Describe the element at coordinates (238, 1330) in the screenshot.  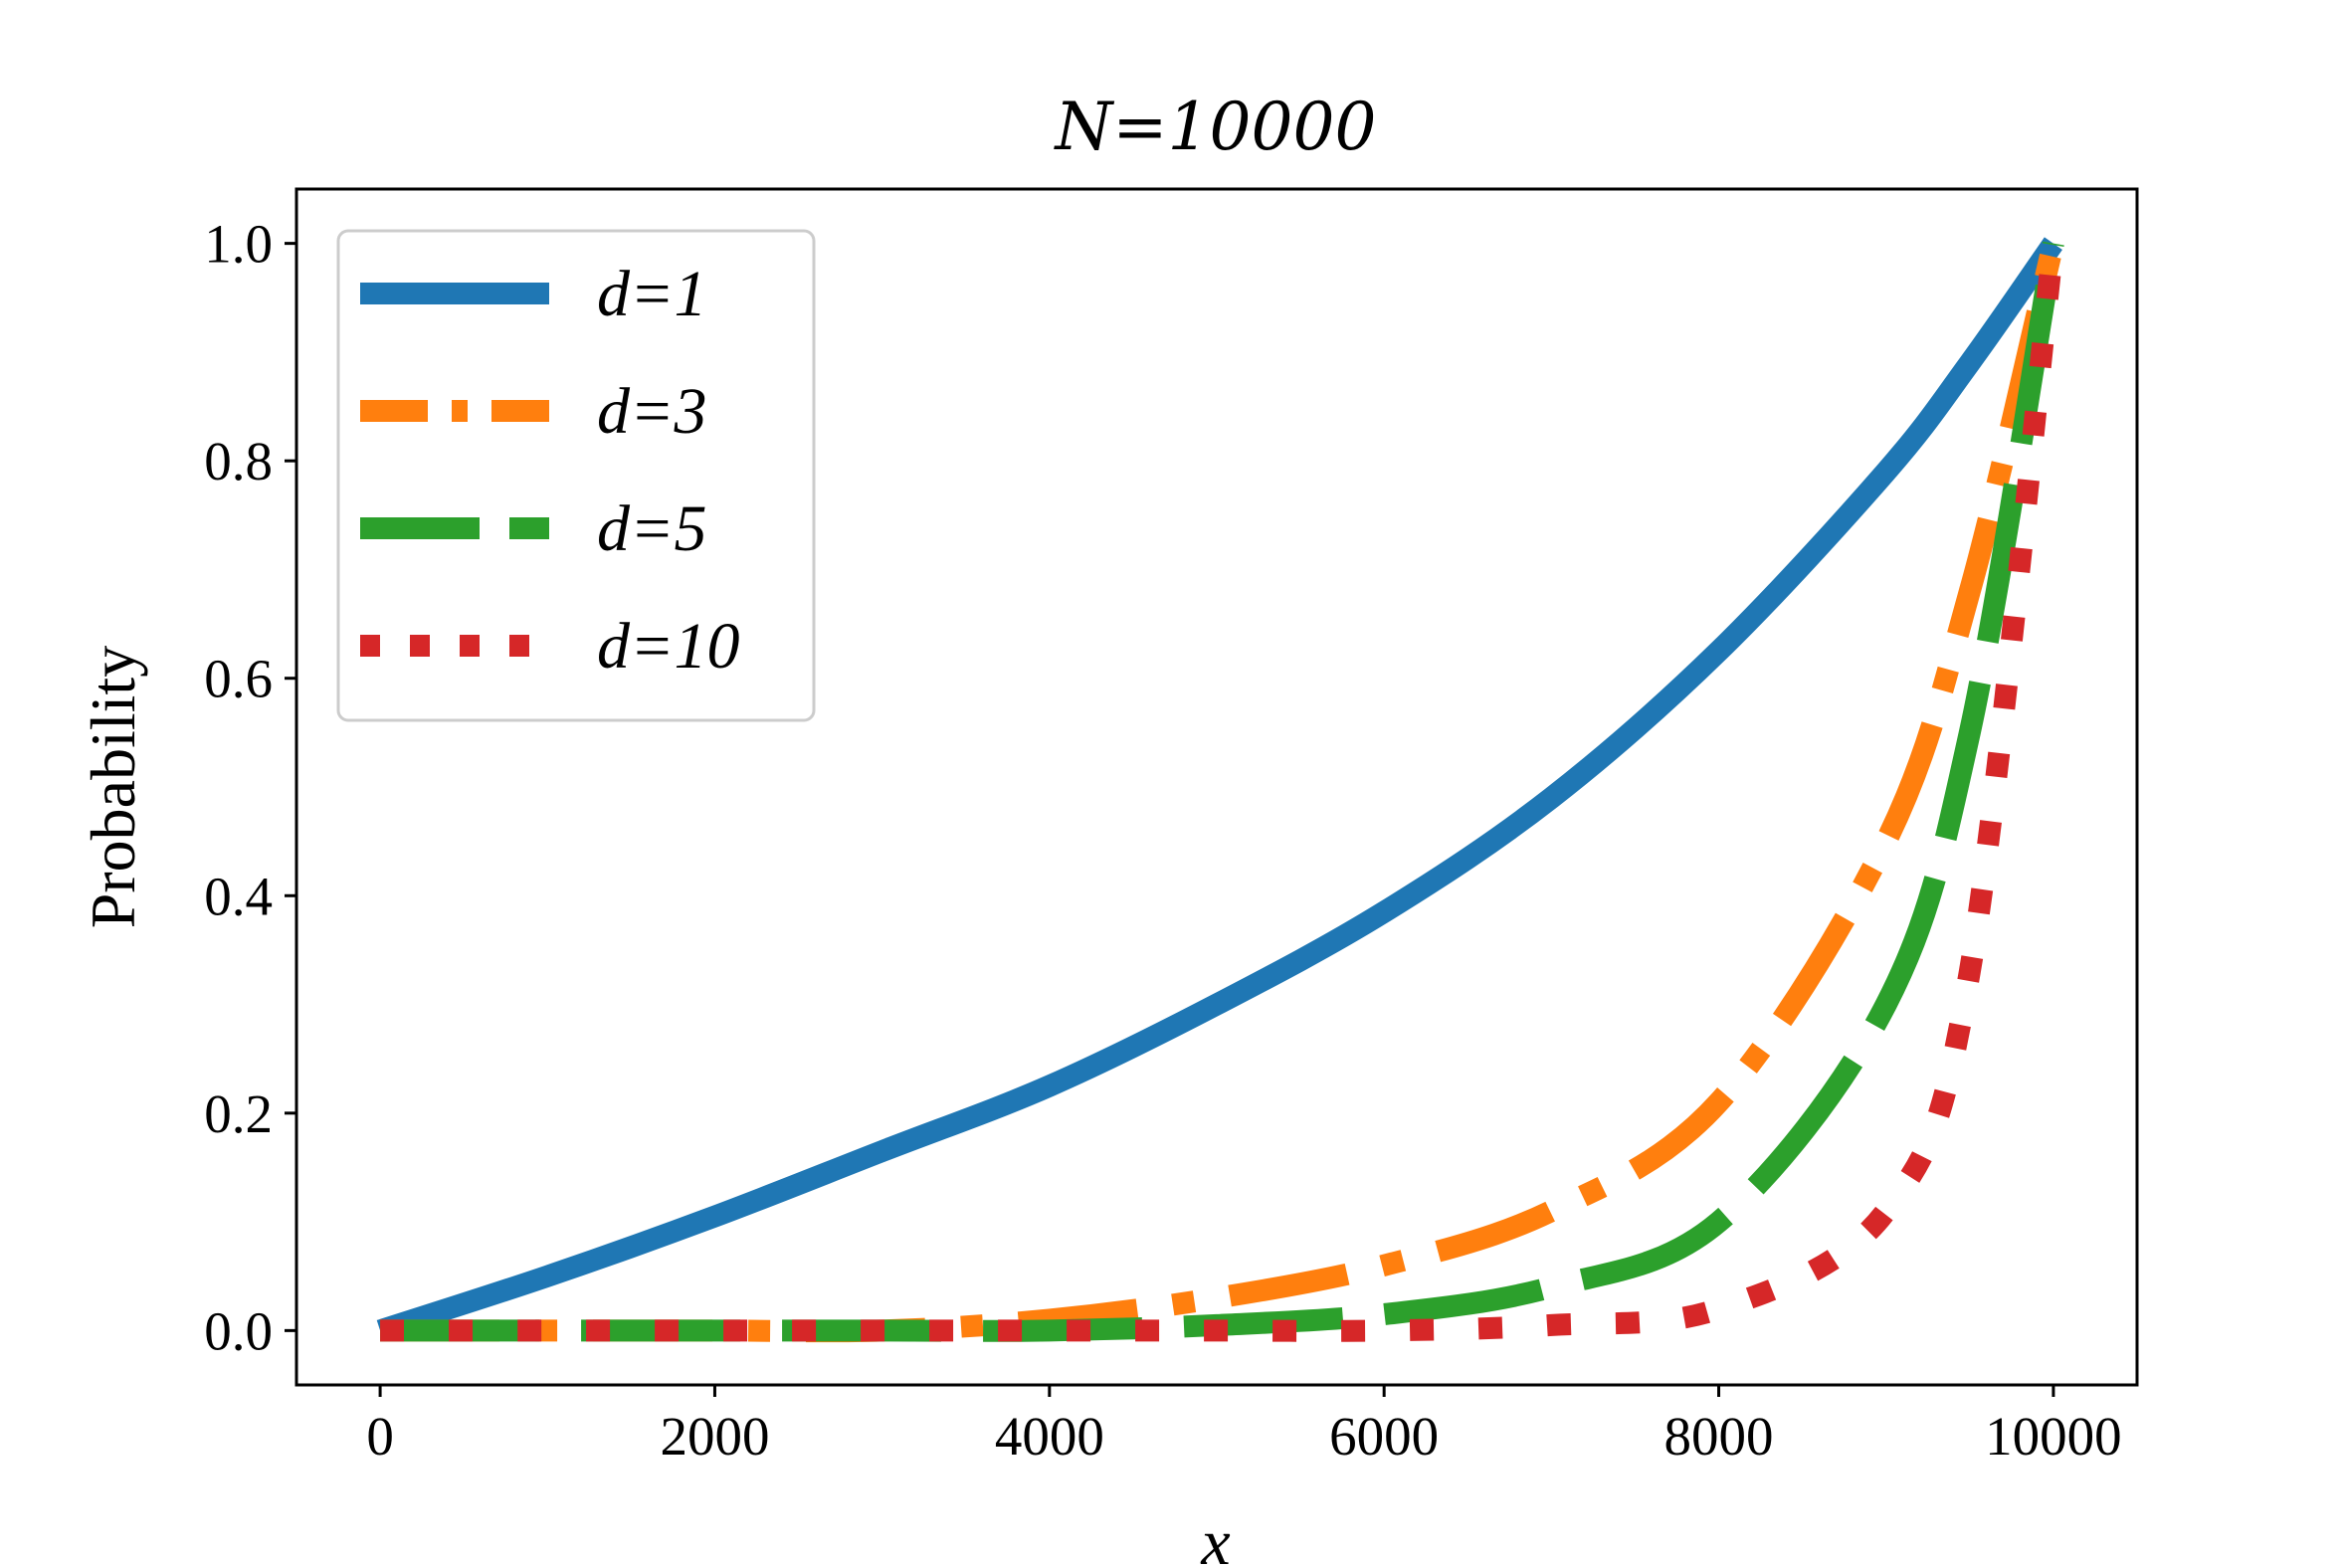
I see `y-tick-label: 0.0` at that location.